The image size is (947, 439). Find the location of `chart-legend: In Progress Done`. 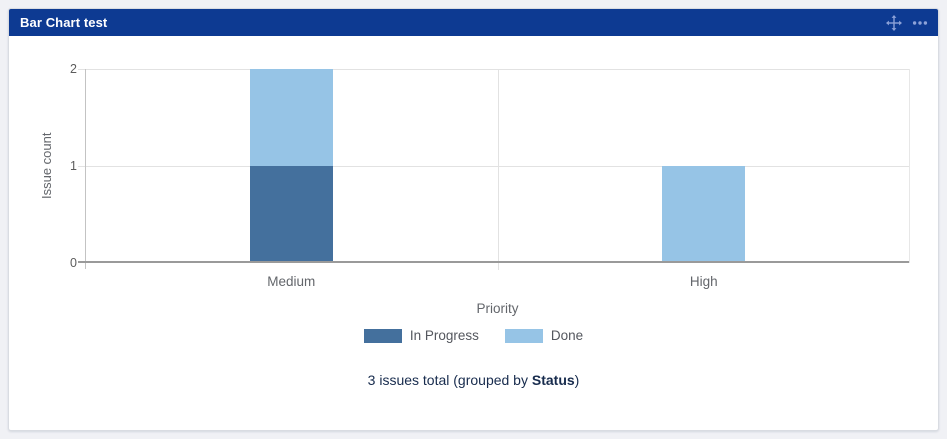

chart-legend: In Progress Done is located at coordinates (473, 335).